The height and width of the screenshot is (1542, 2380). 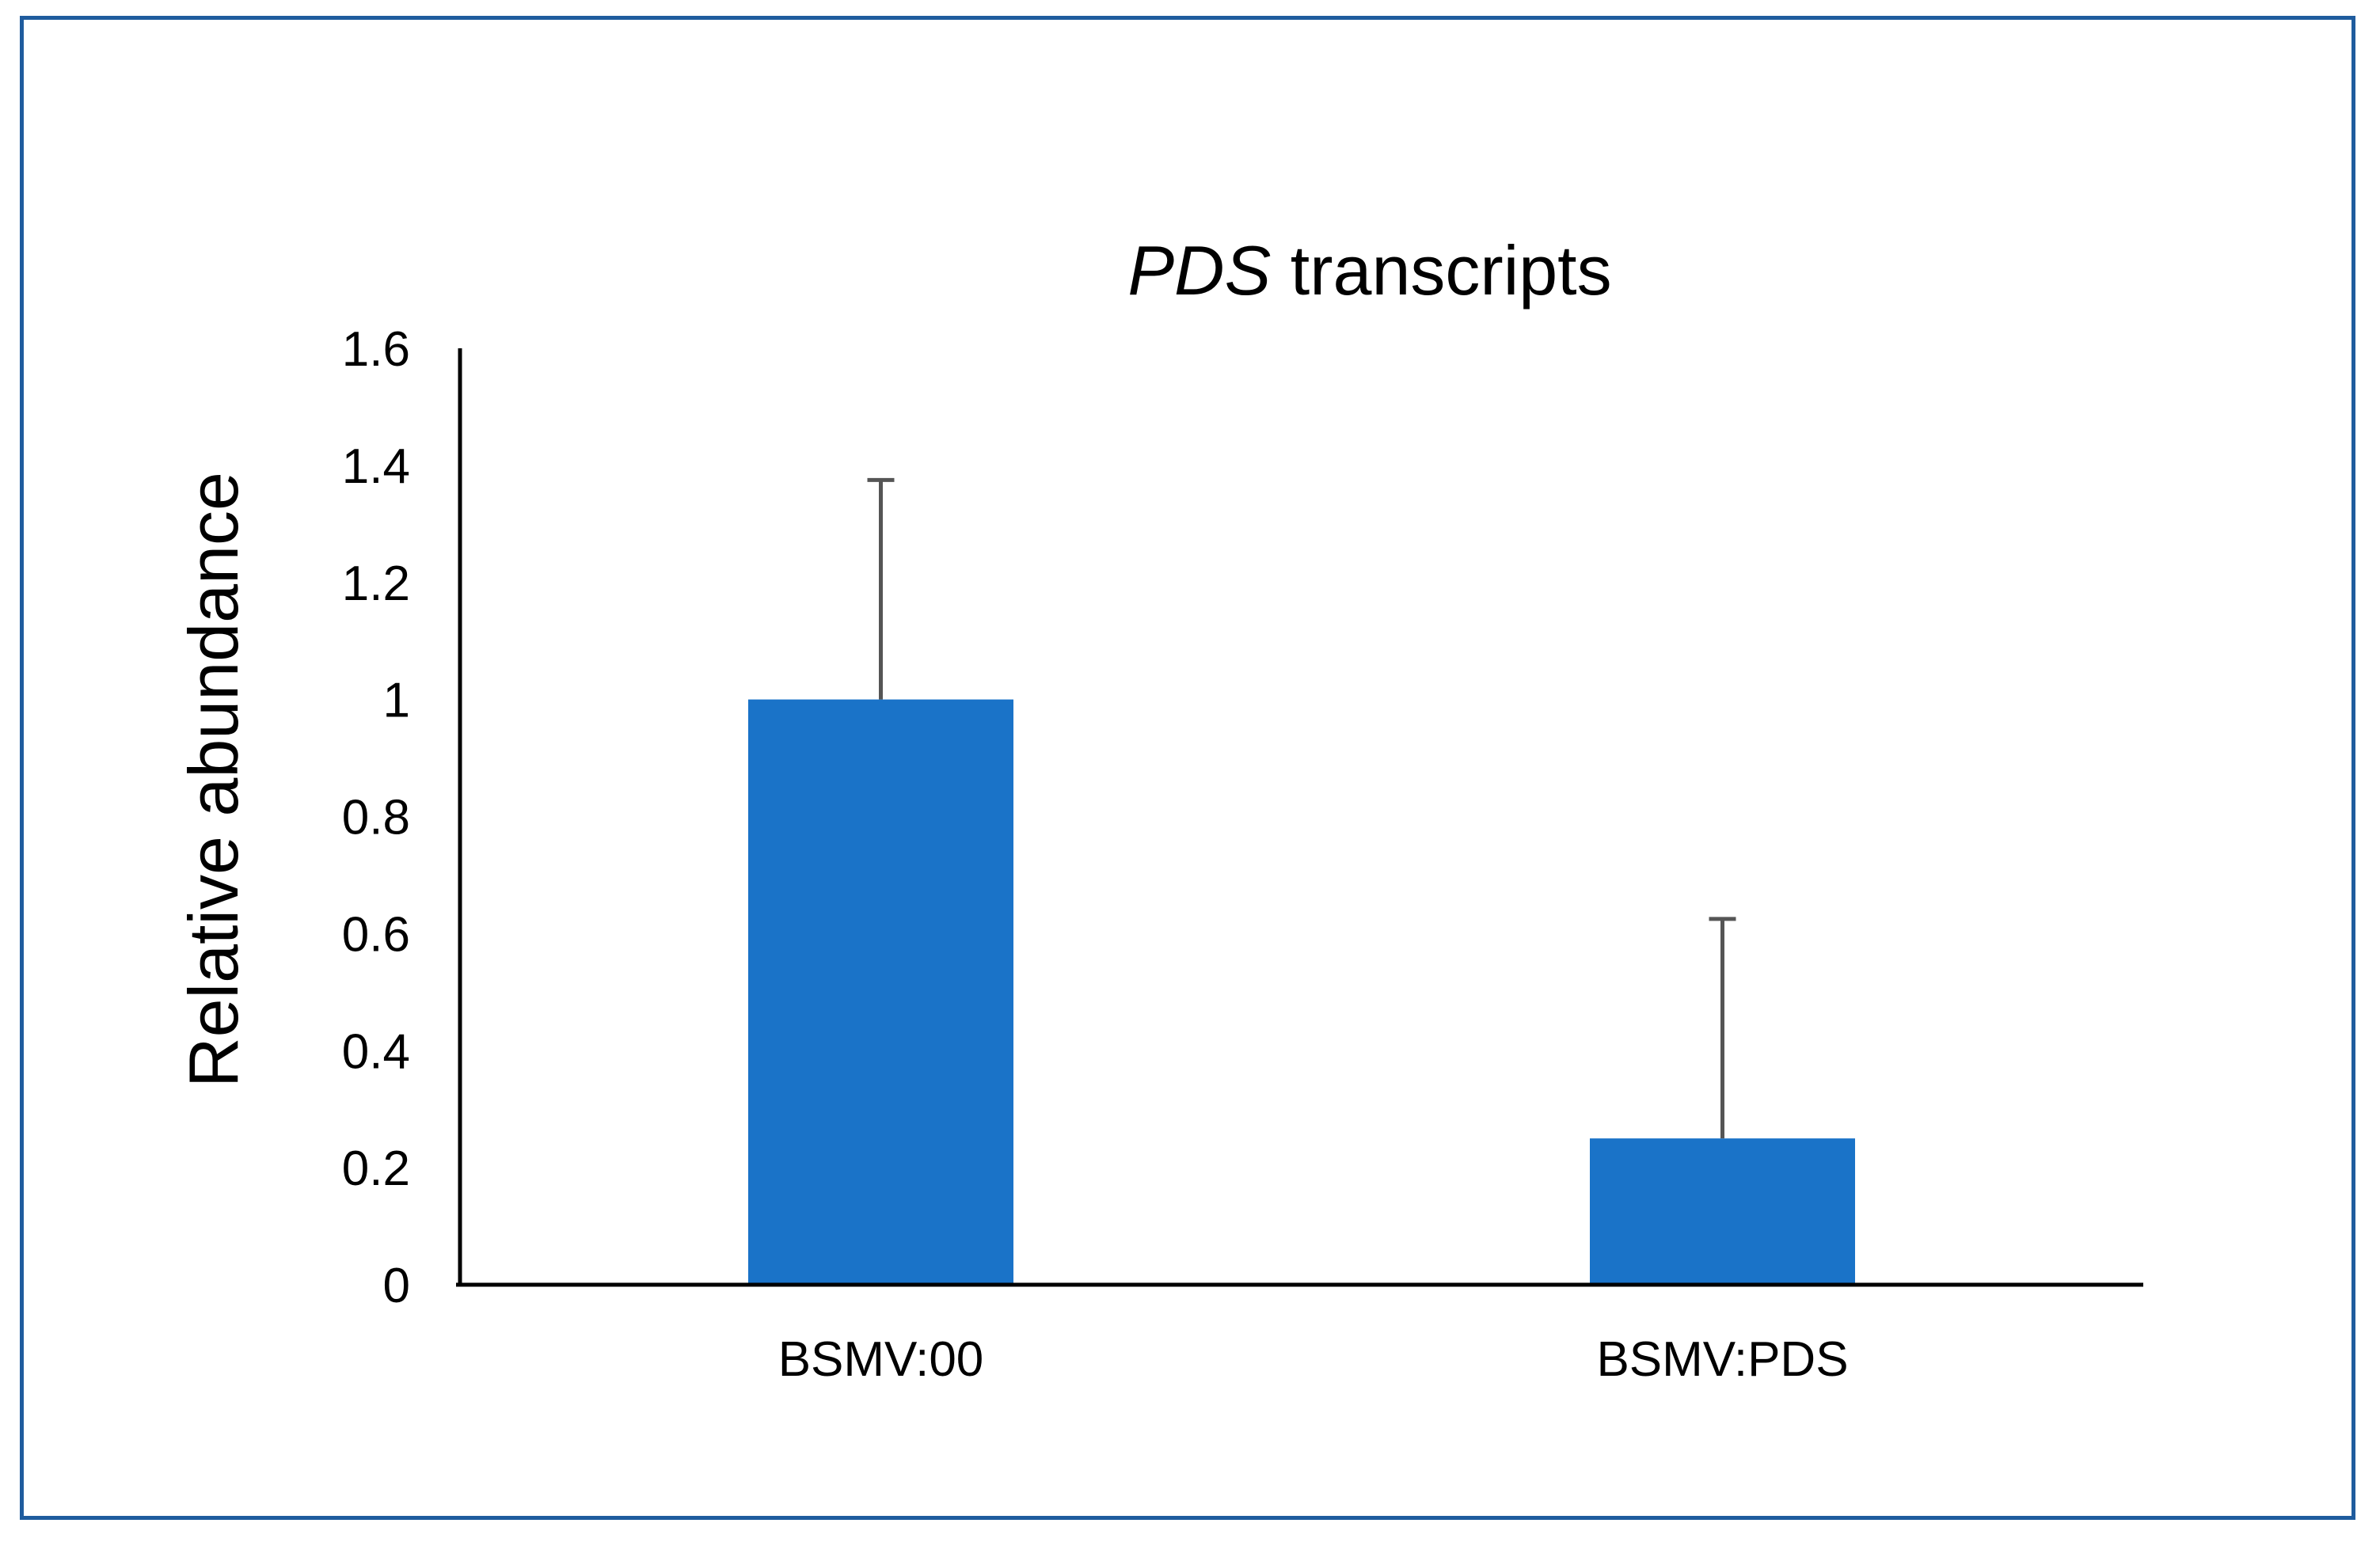 What do you see at coordinates (1441, 270) in the screenshot?
I see `chart-title-rest: transcripts` at bounding box center [1441, 270].